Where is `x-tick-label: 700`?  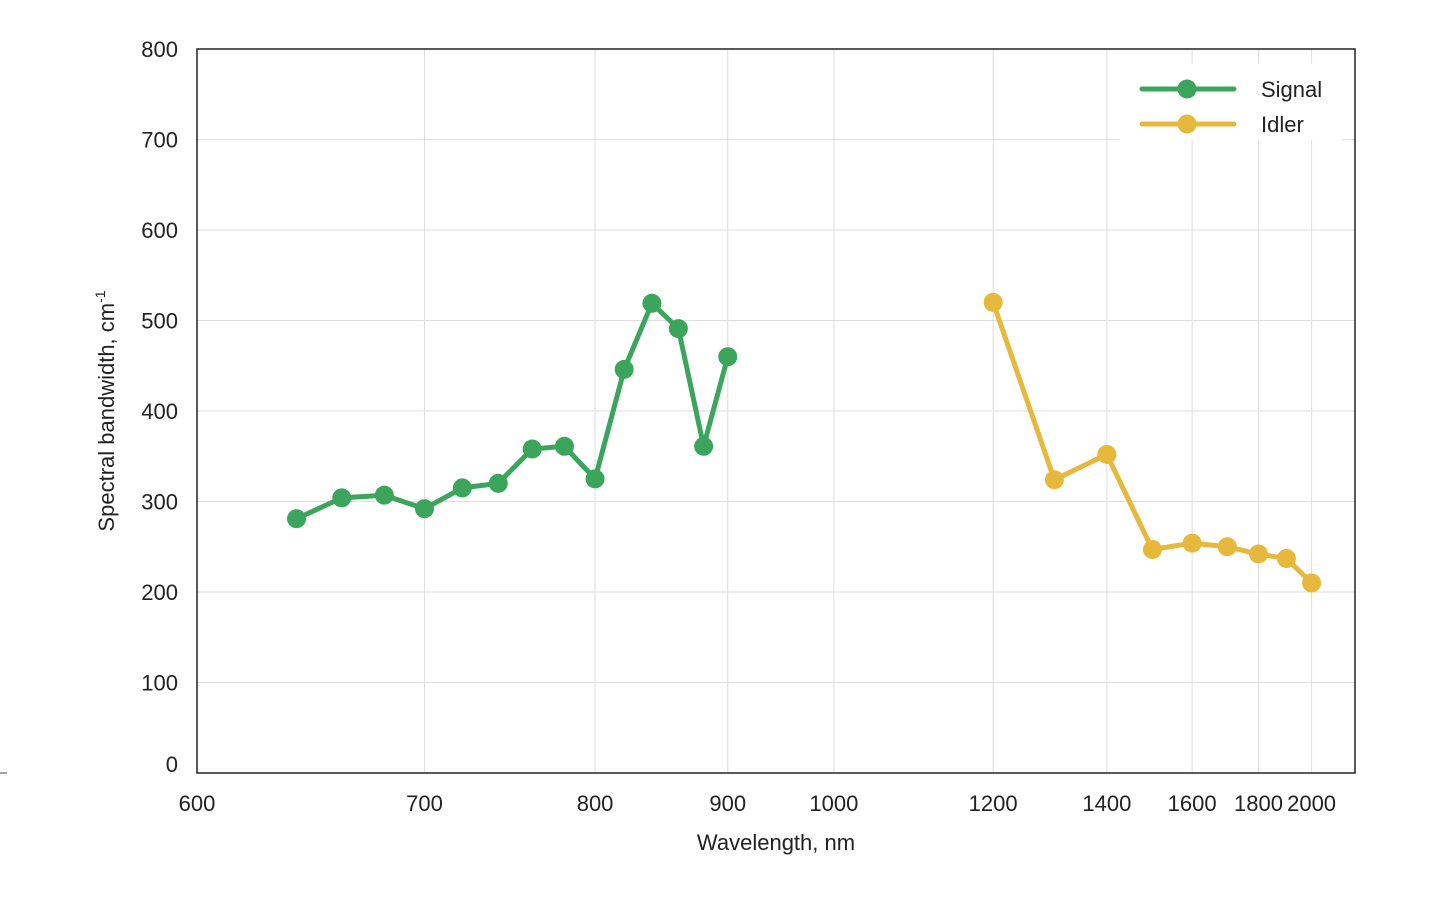
x-tick-label: 700 is located at coordinates (424, 803).